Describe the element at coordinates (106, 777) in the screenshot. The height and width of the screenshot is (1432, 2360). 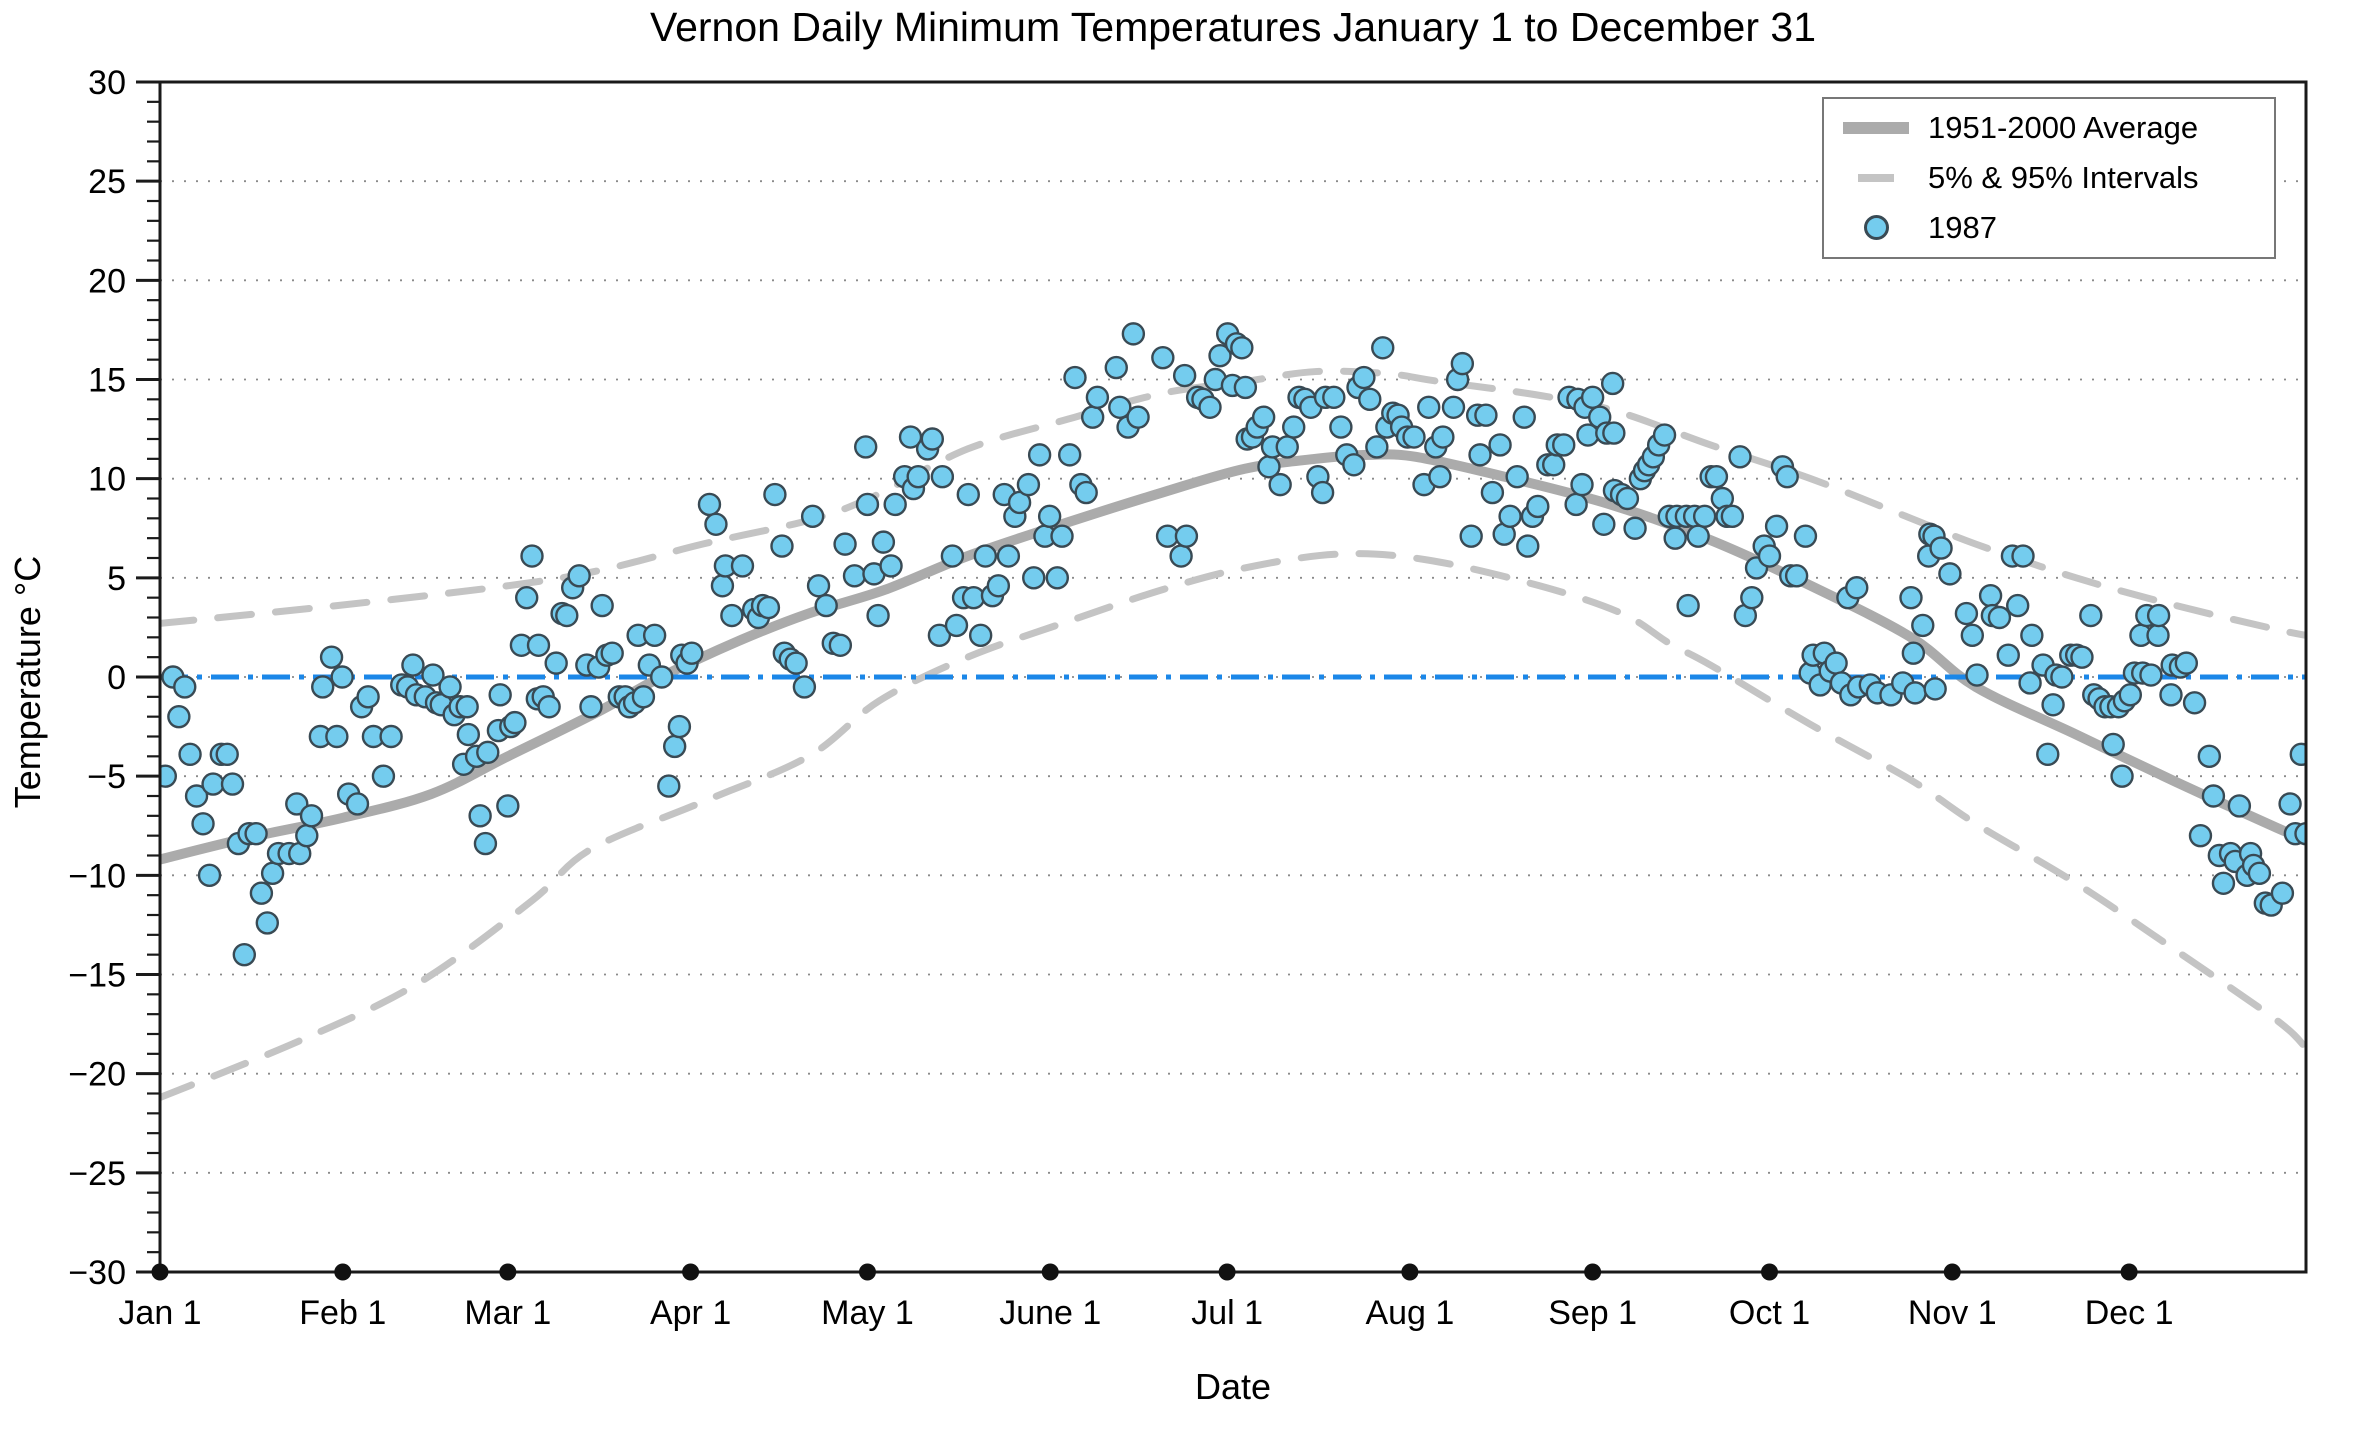
I see `y-tick-label: −5` at that location.